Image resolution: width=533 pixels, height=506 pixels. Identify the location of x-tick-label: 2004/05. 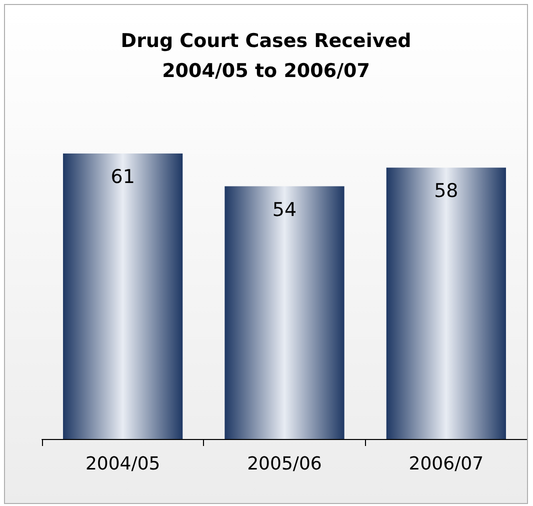
(122, 464).